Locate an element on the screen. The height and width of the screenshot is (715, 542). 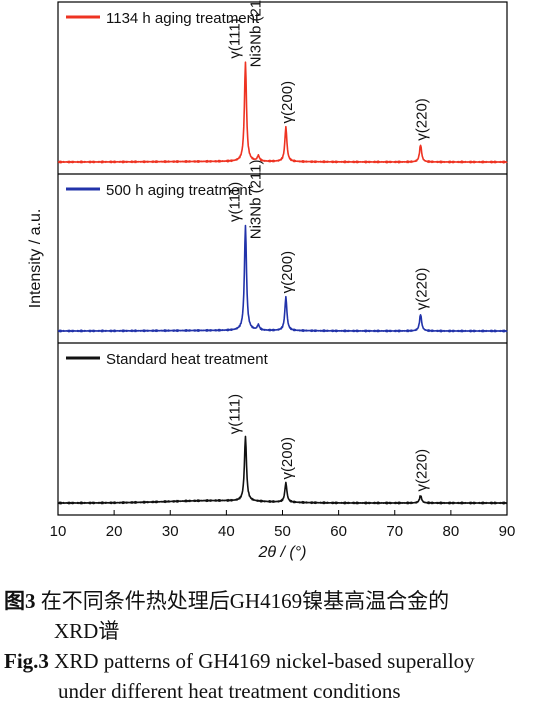
x-tick-label: 60 is located at coordinates (338, 531).